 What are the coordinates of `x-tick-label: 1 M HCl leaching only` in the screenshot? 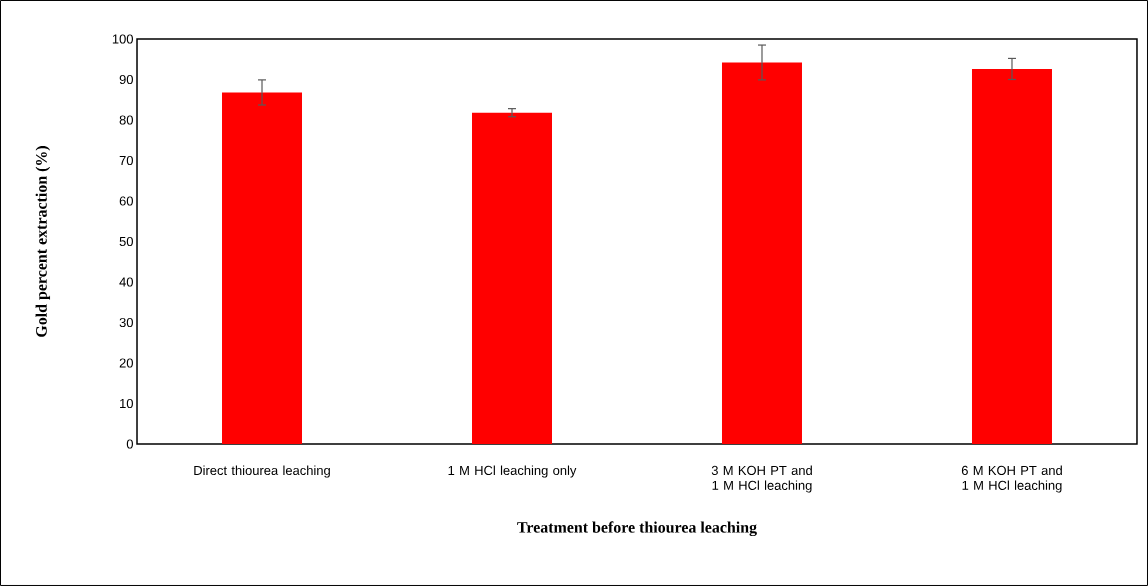 It's located at (512, 471).